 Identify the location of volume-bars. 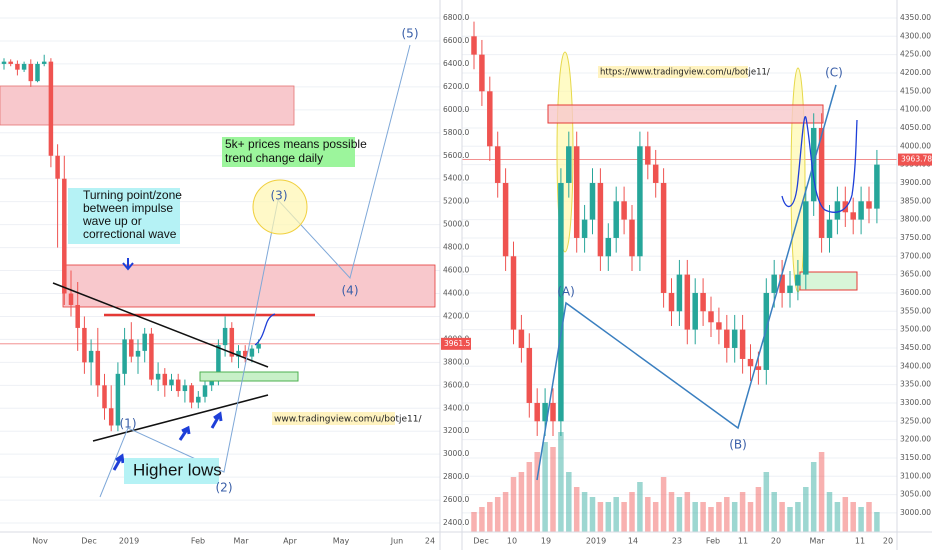
(675, 482).